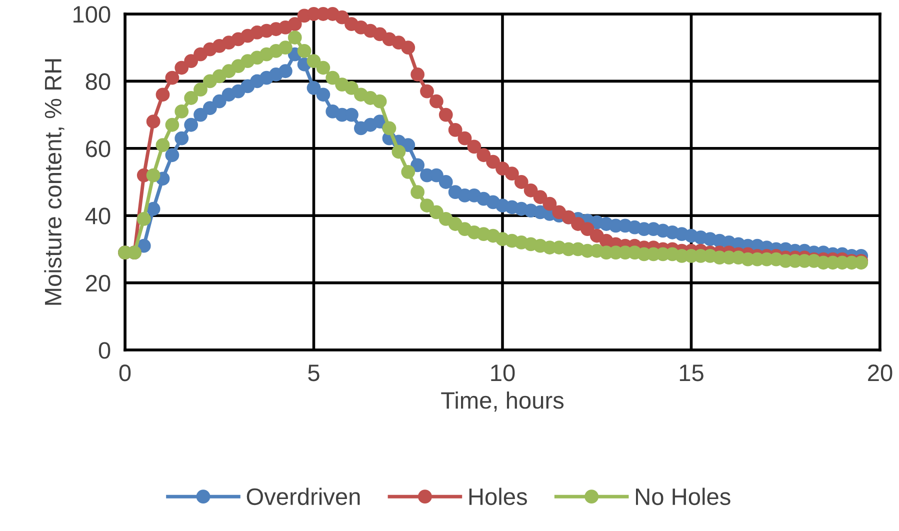 This screenshot has width=899, height=531. Describe the element at coordinates (98, 149) in the screenshot. I see `y-tick-label: 60` at that location.